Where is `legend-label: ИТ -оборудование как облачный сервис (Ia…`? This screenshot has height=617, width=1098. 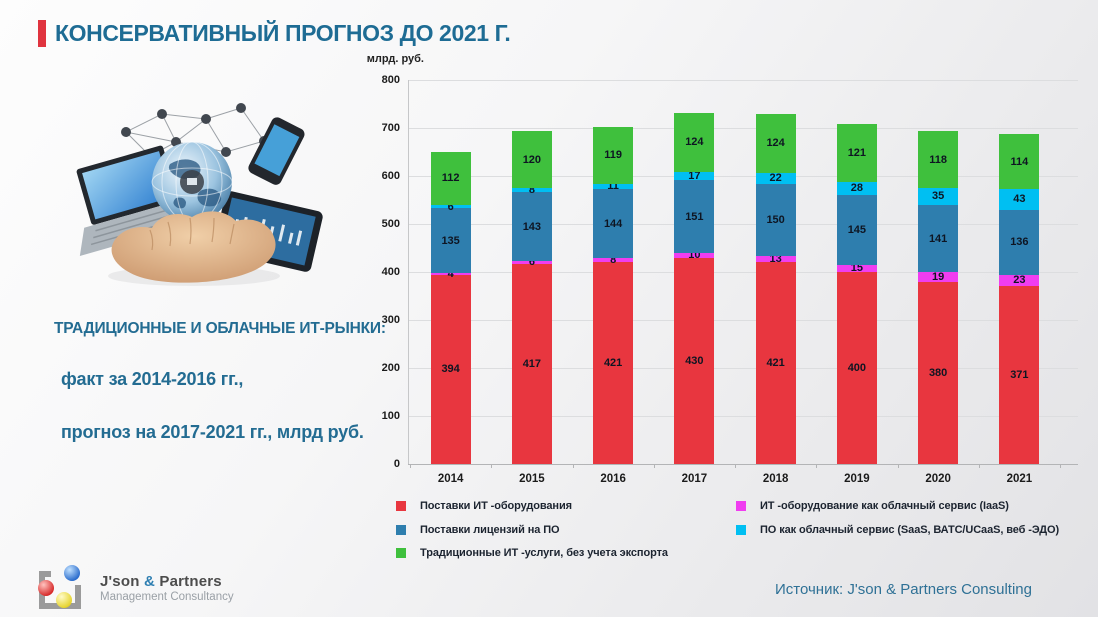
legend-label: ИТ -оборудование как облачный сервис (Ia… is located at coordinates (884, 506).